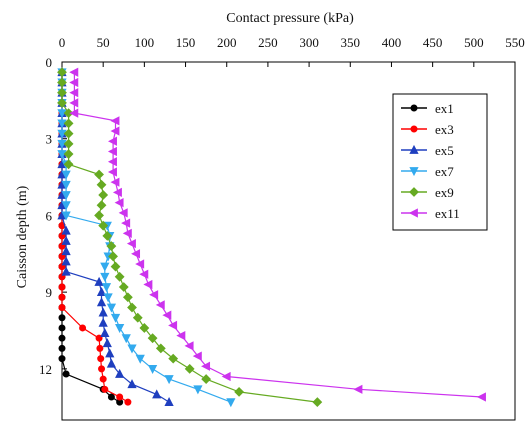 The width and height of the screenshot is (532, 427). Describe the element at coordinates (351, 42) in the screenshot. I see `x-tick-label: 350` at that location.